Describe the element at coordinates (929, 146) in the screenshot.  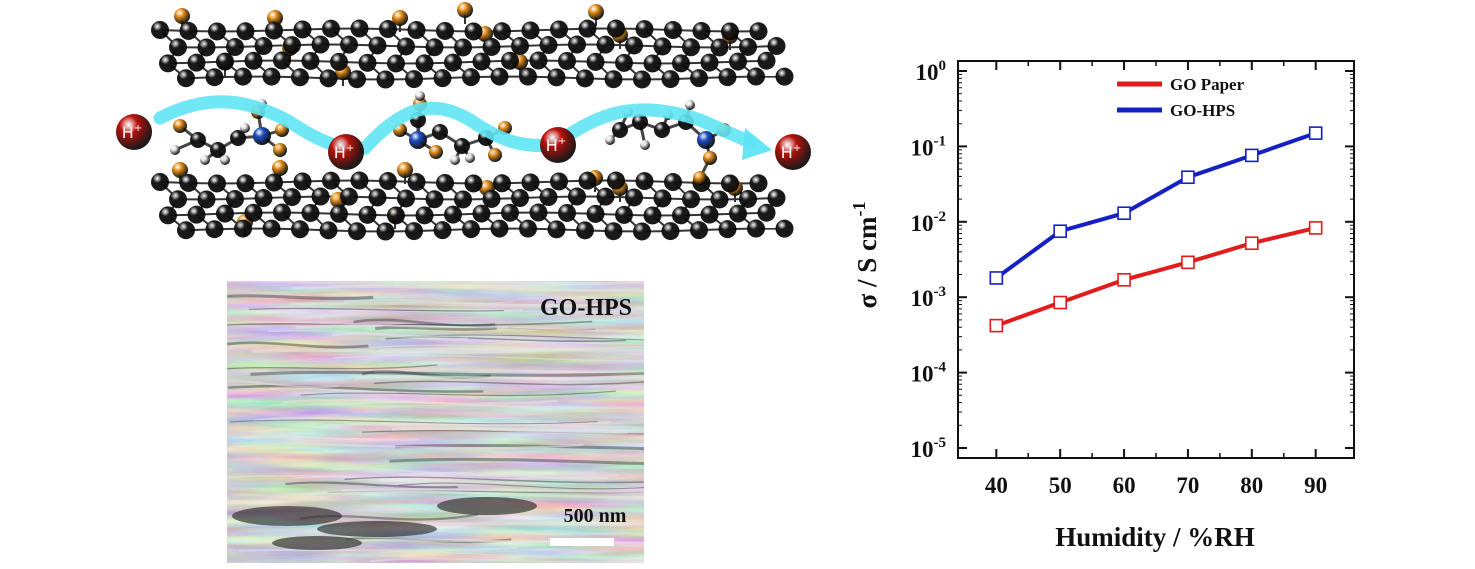
I see `y-tick-label: 10⁻¹` at that location.